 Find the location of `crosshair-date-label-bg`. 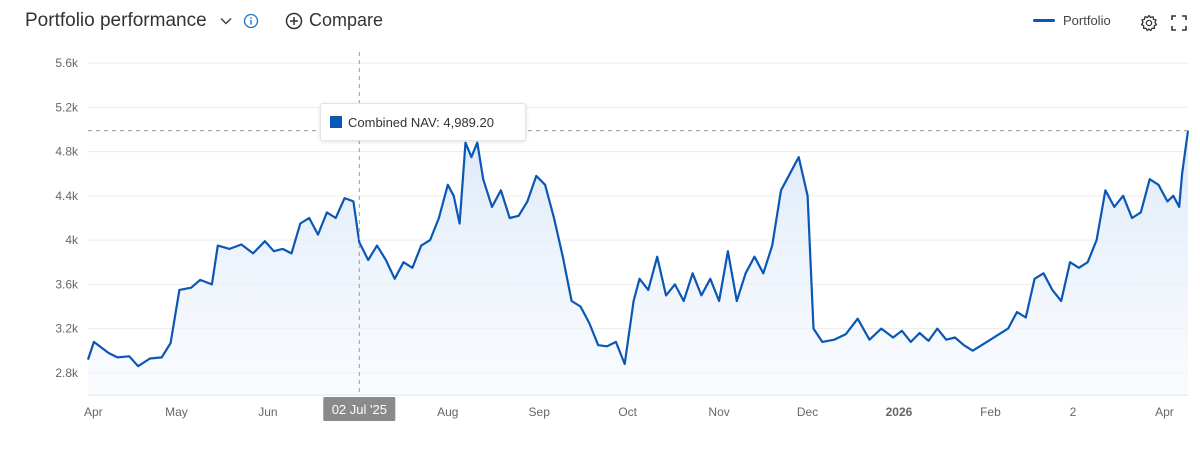

crosshair-date-label-bg is located at coordinates (359, 409).